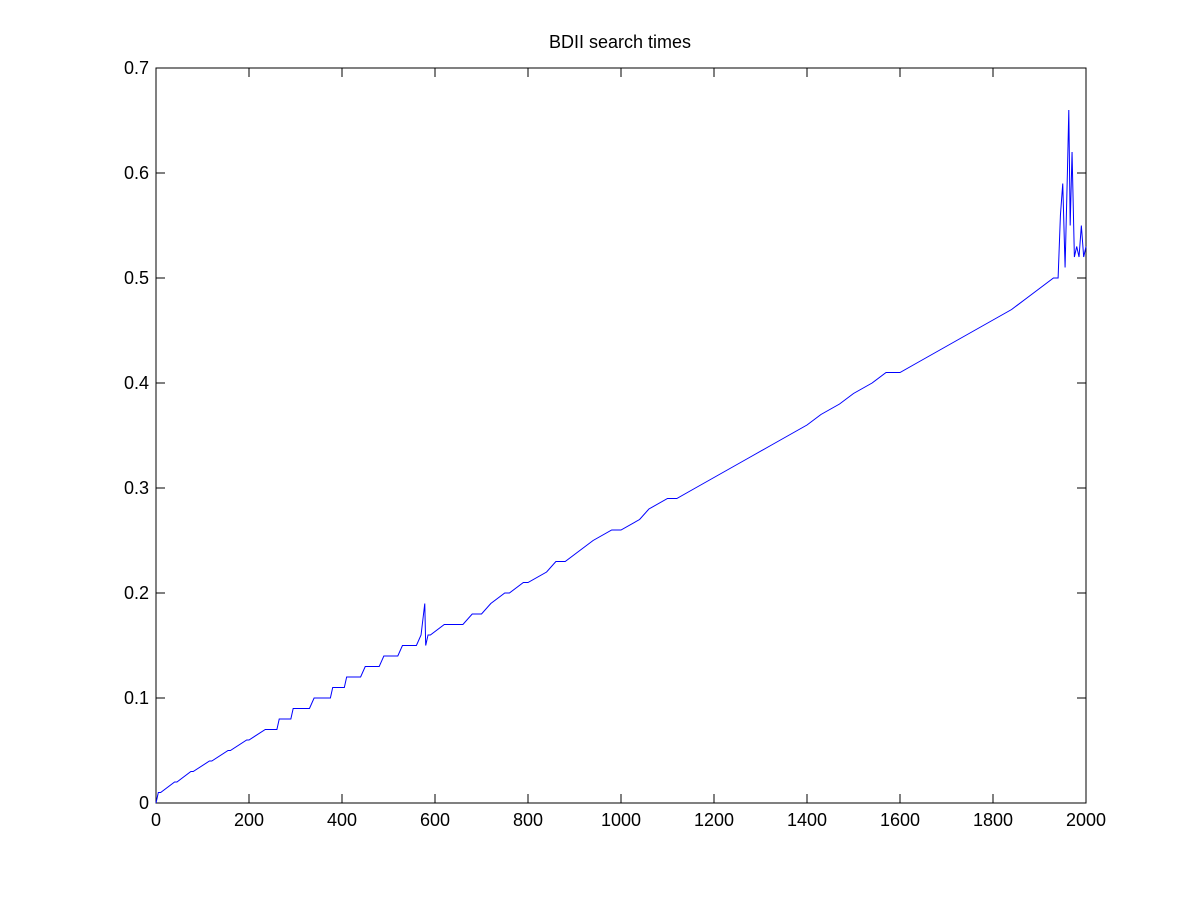  I want to click on y-tick-label: 0.3, so click(136, 488).